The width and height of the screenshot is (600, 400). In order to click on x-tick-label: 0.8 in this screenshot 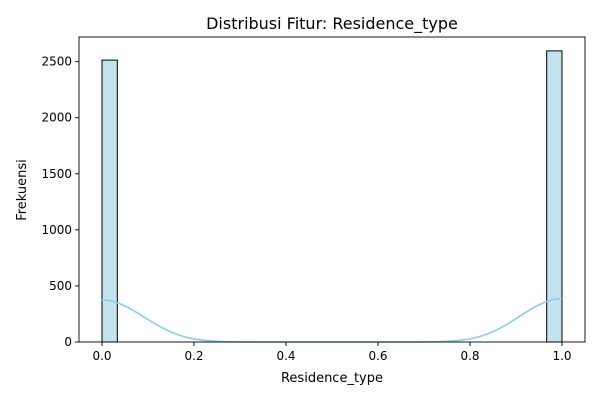, I will do `click(469, 356)`.